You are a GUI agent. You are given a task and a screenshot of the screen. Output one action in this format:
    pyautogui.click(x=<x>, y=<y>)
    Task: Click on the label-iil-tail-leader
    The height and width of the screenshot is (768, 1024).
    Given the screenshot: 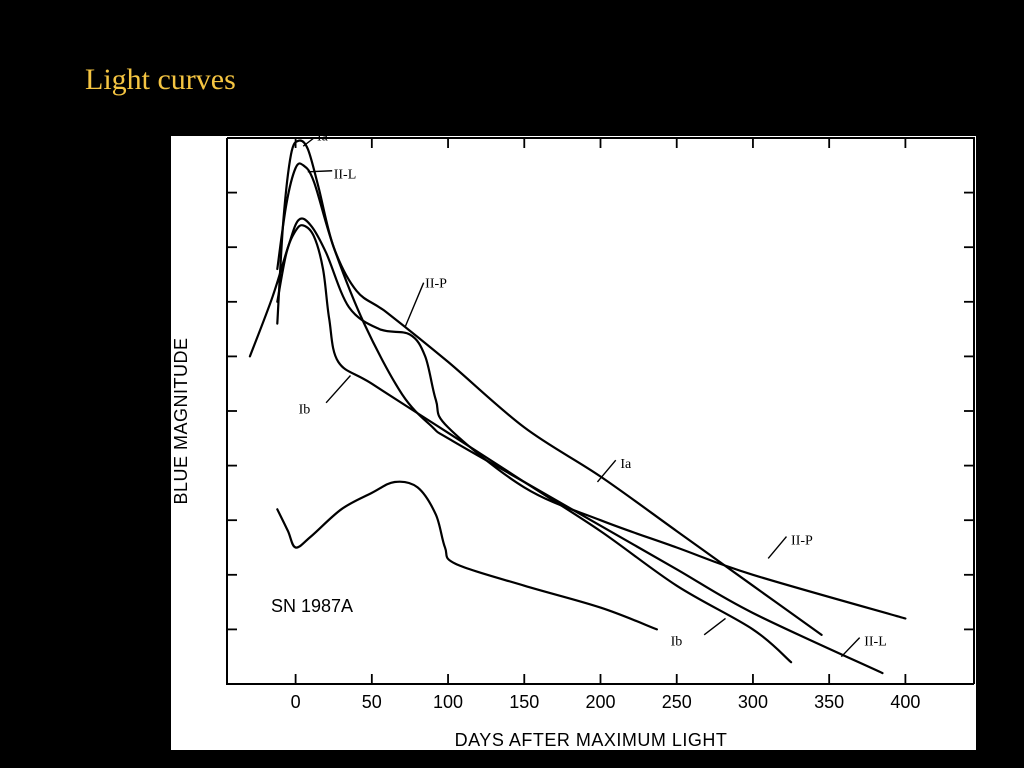 What is the action you would take?
    pyautogui.click(x=850, y=647)
    